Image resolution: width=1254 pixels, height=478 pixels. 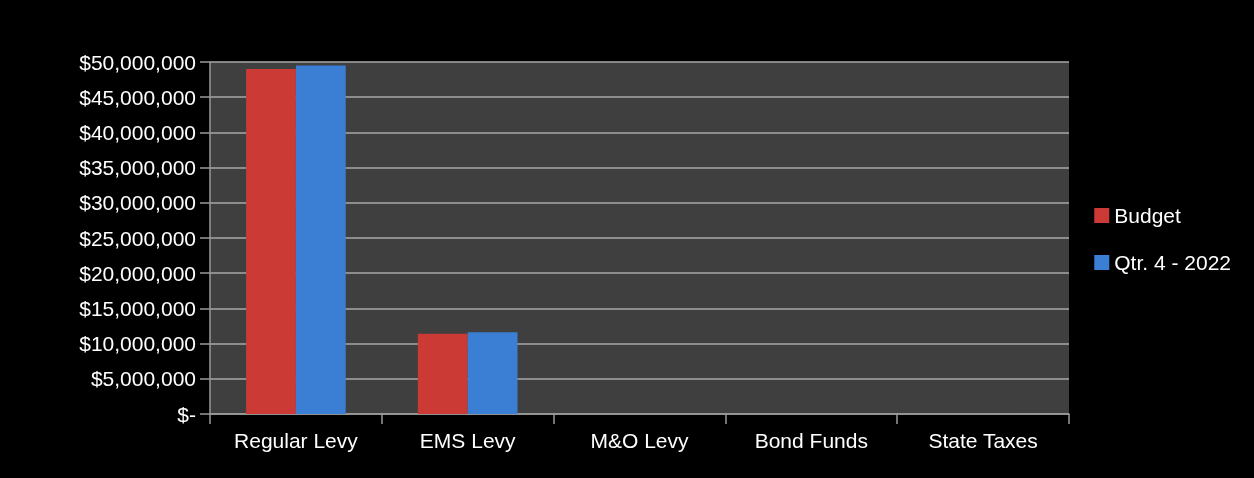 I want to click on legend-label: Budget, so click(x=1147, y=215).